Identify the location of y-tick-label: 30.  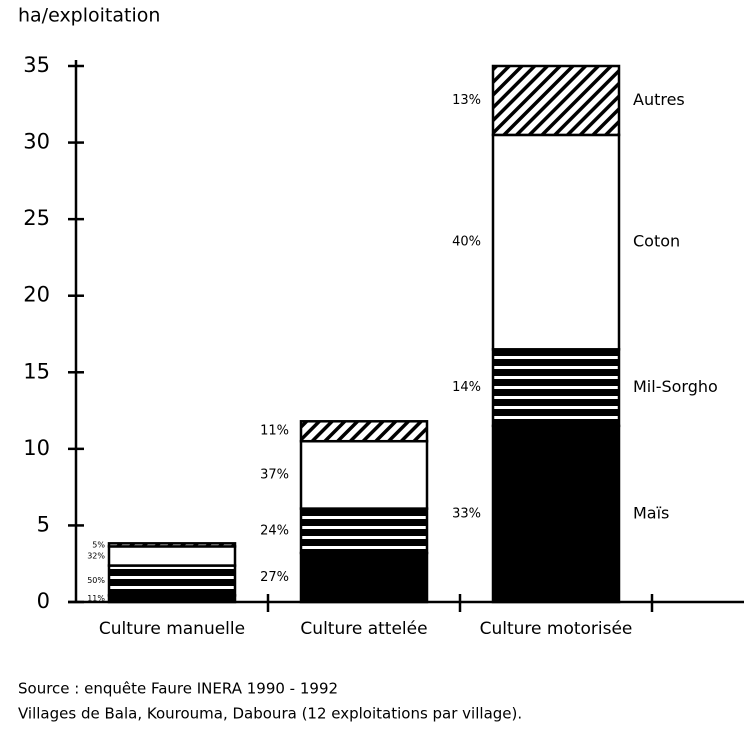
(36, 142).